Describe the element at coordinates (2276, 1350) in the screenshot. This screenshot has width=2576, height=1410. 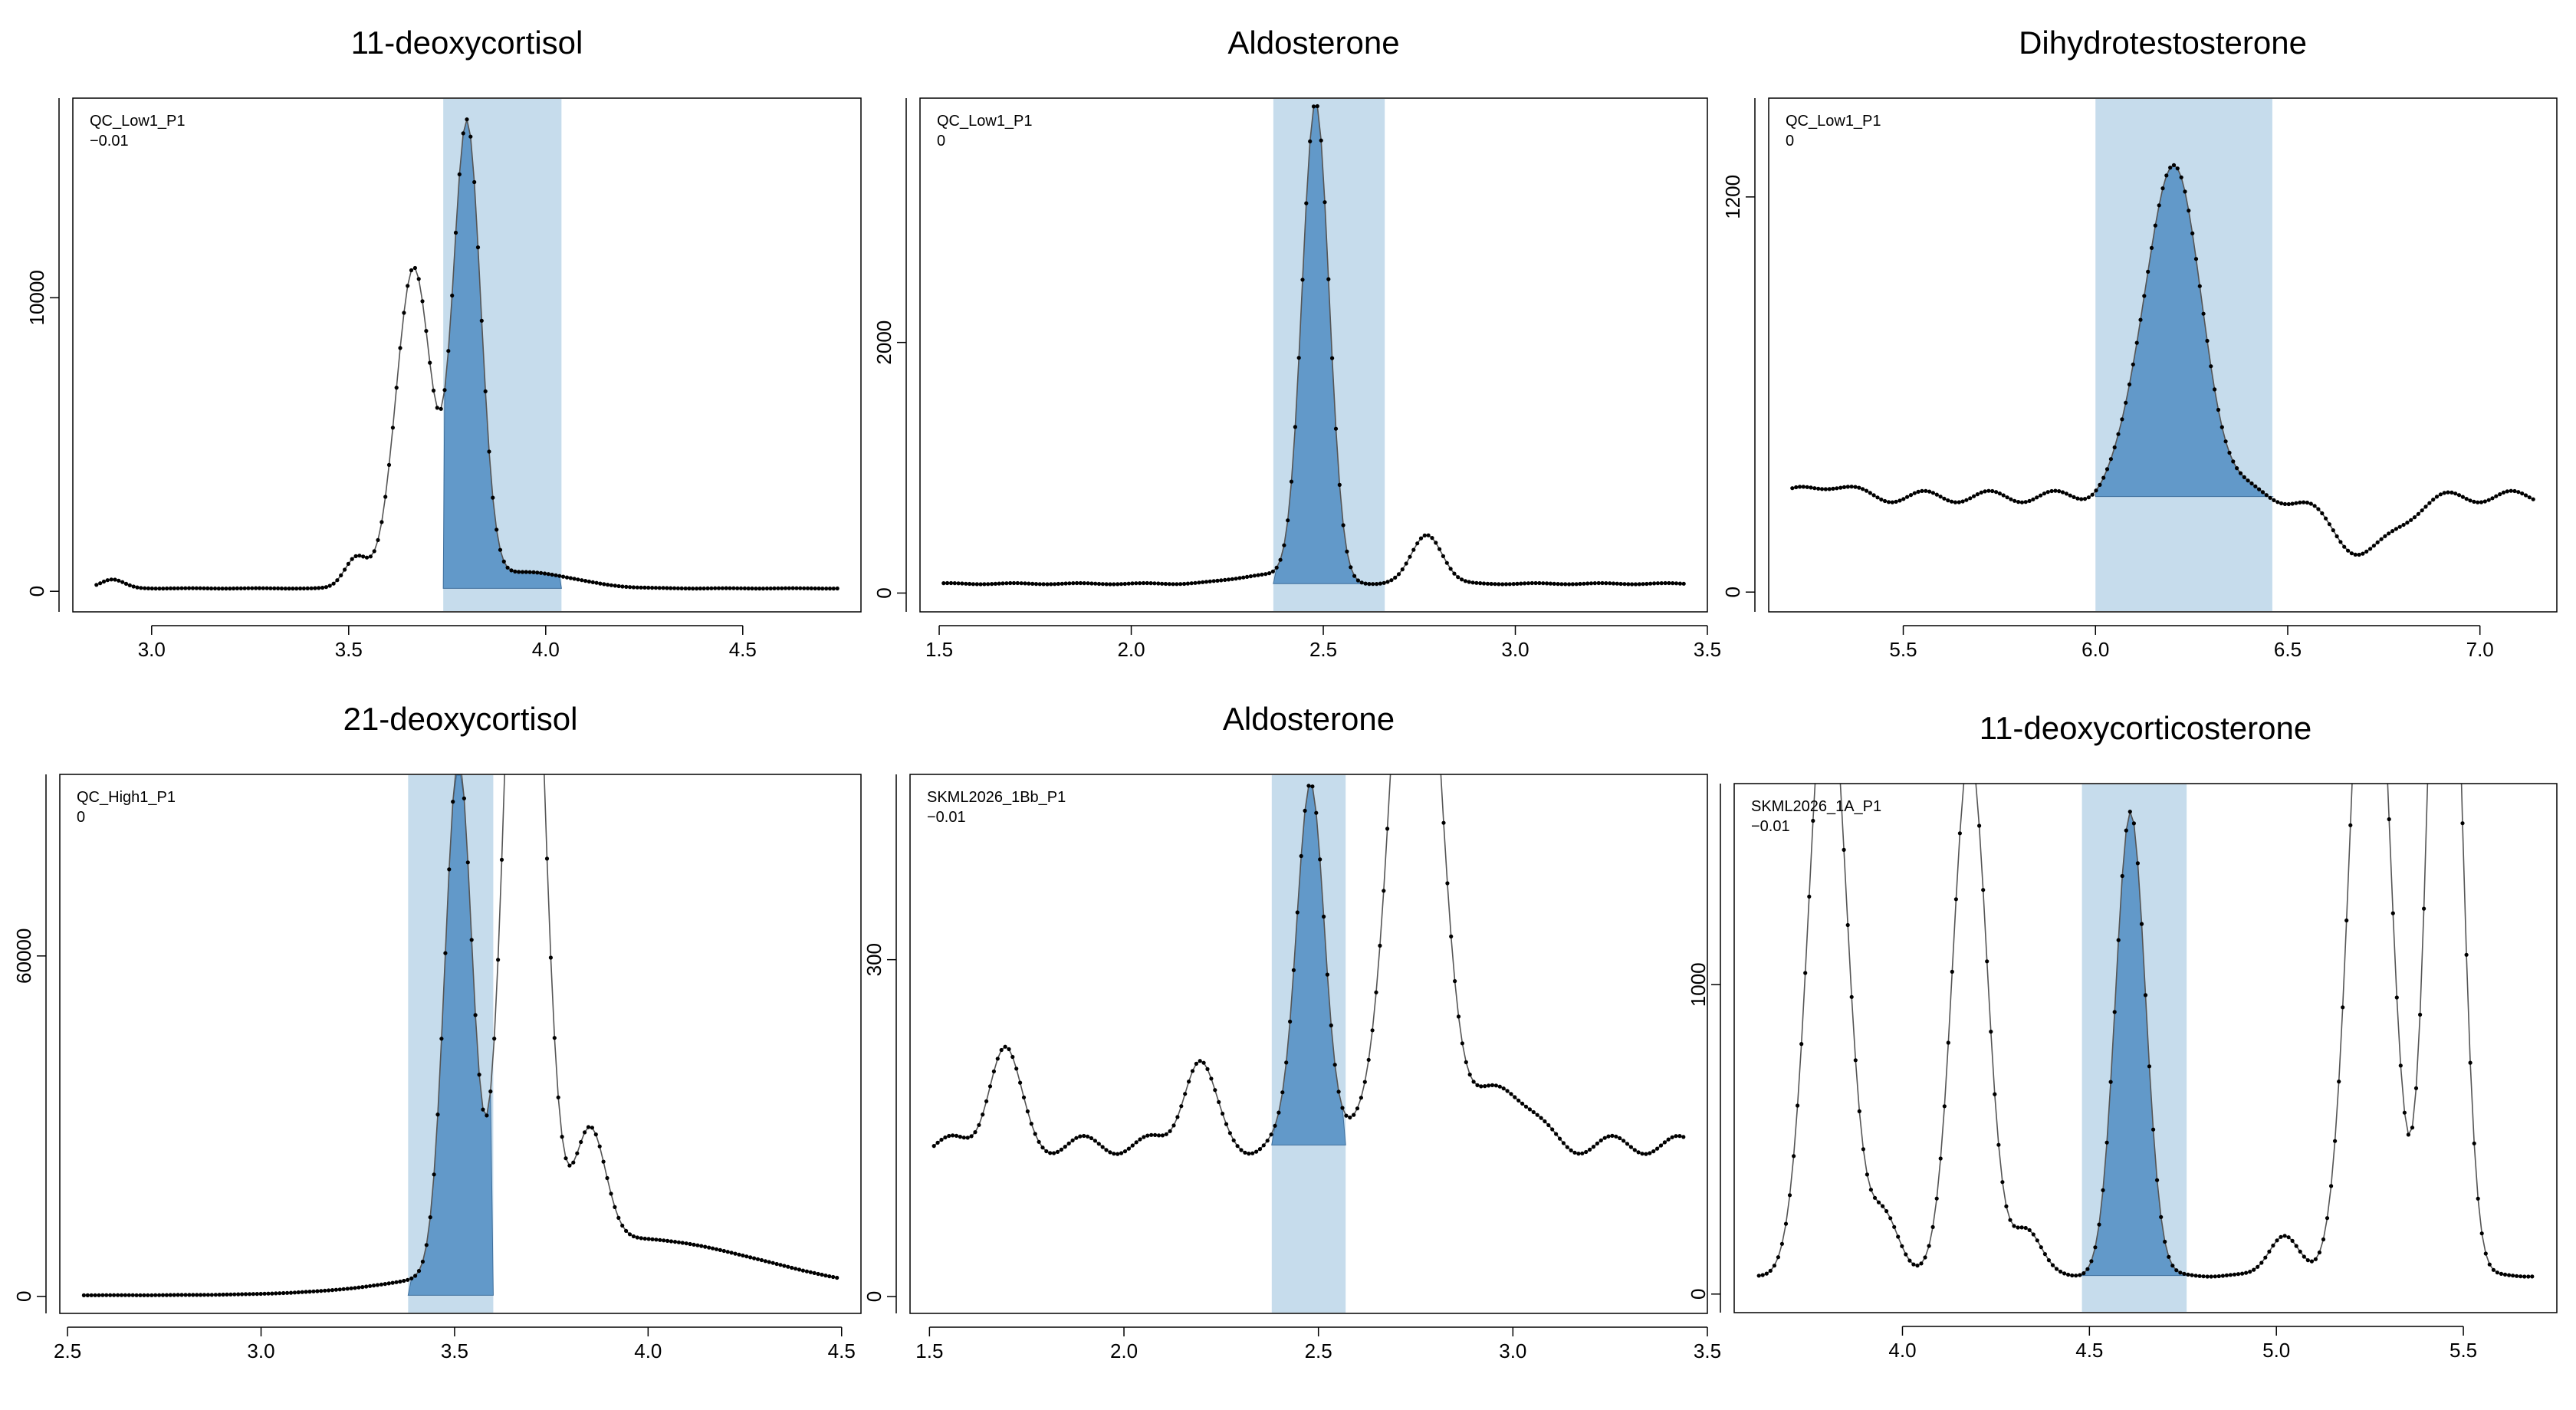
I see `x-tick-label: 5.0` at that location.